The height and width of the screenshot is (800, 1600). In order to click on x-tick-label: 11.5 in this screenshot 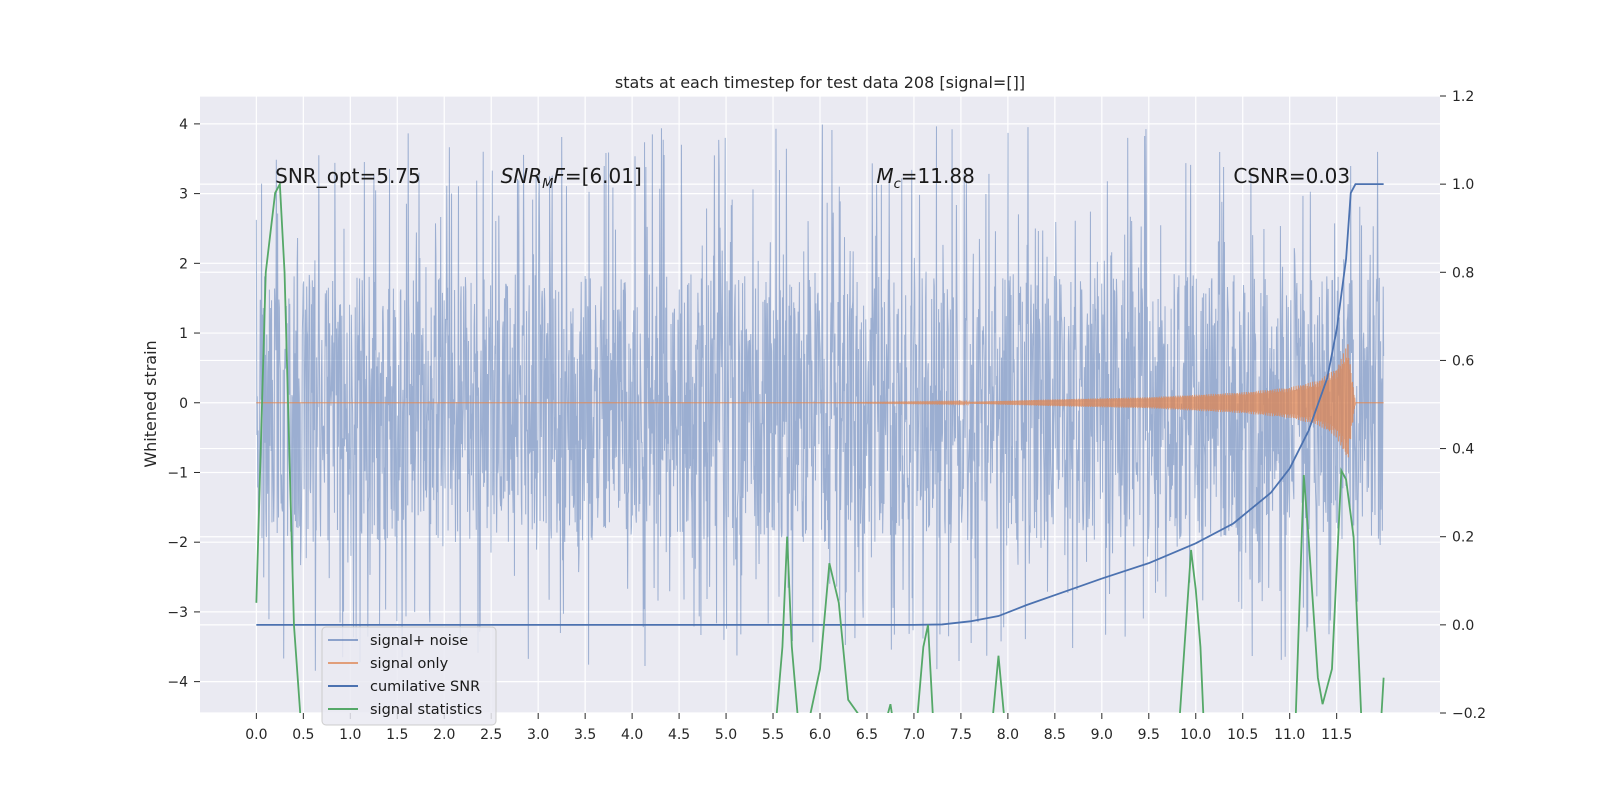, I will do `click(1336, 735)`.